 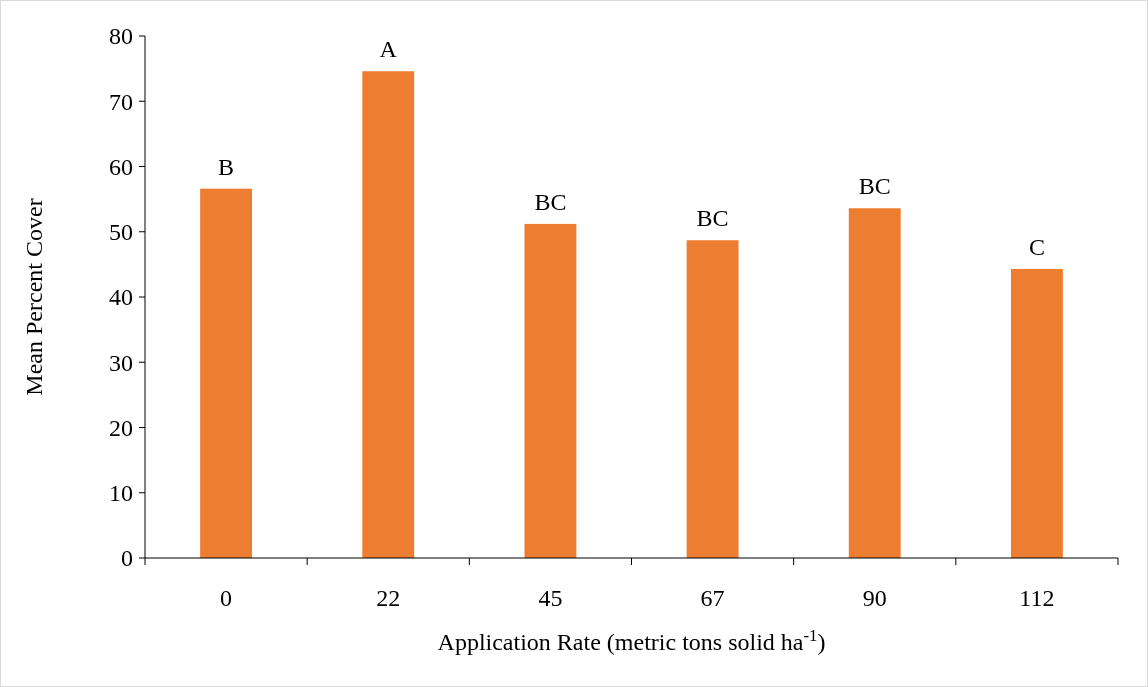 I want to click on y-tick-label: 10, so click(x=121, y=493).